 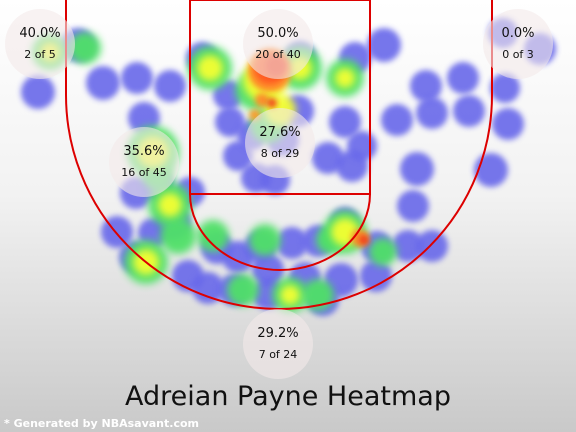 I want to click on zone-mid-range-center: 27.6% 8 of 29, so click(x=280, y=143).